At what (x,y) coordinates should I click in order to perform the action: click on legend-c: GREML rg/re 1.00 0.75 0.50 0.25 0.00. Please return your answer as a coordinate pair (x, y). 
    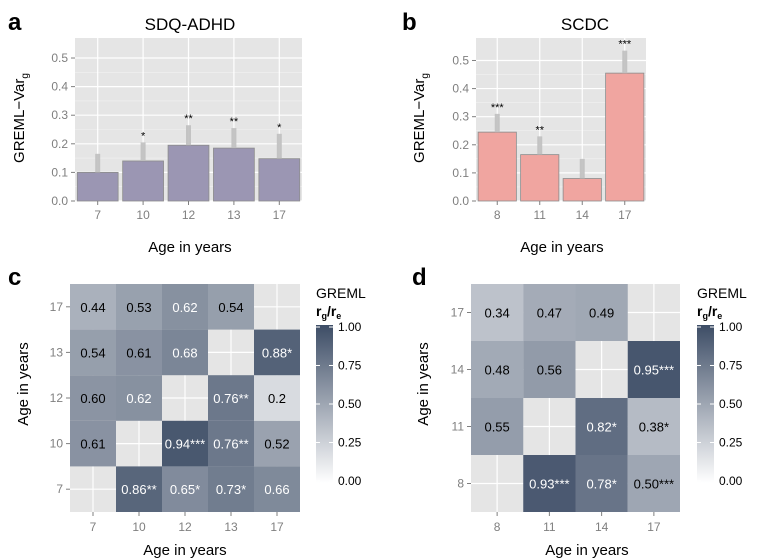
    Looking at the image, I should click on (341, 386).